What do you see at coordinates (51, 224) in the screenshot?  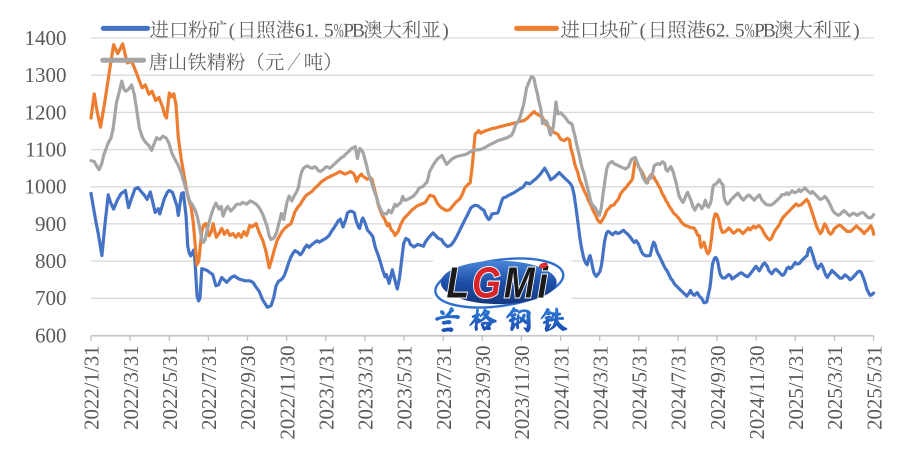 I see `svg-text: 900` at bounding box center [51, 224].